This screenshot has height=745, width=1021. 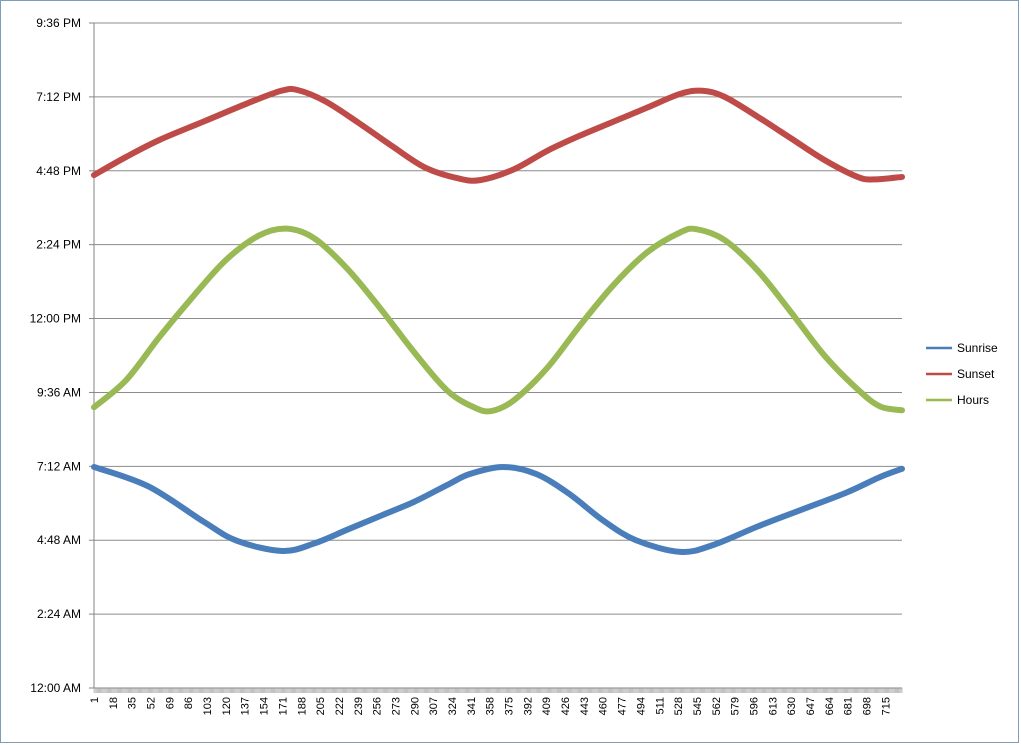 What do you see at coordinates (114, 703) in the screenshot?
I see `x-tick-label: 18` at bounding box center [114, 703].